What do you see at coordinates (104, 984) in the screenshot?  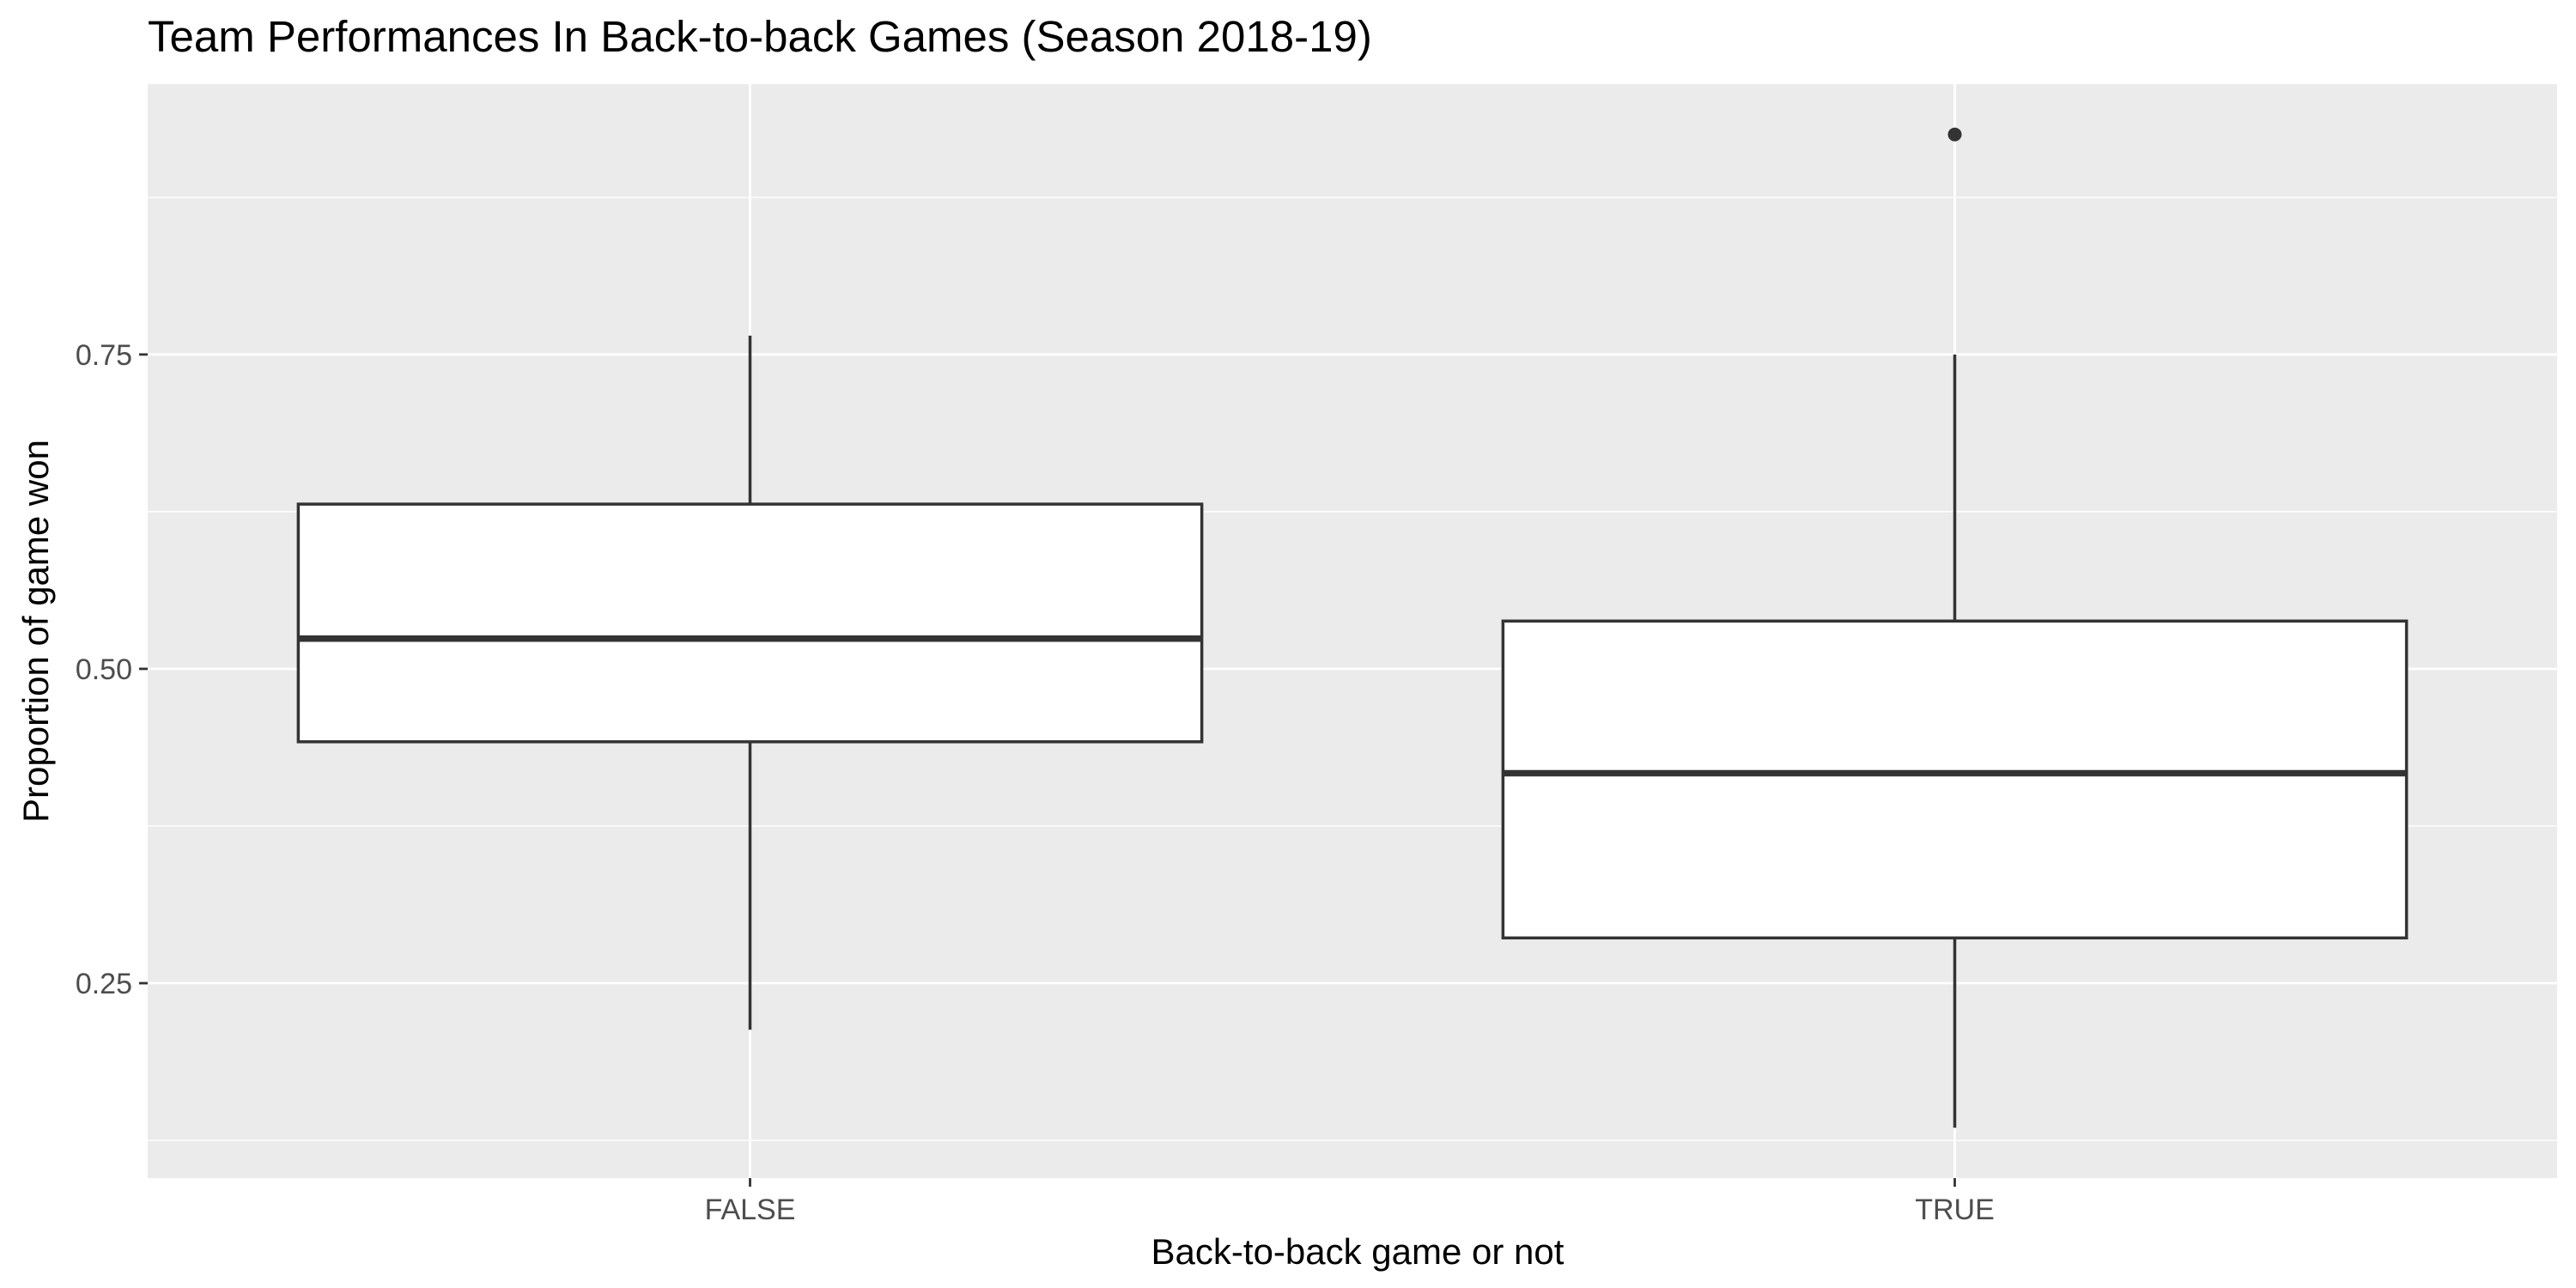 I see `y-tick-label: 0.25` at bounding box center [104, 984].